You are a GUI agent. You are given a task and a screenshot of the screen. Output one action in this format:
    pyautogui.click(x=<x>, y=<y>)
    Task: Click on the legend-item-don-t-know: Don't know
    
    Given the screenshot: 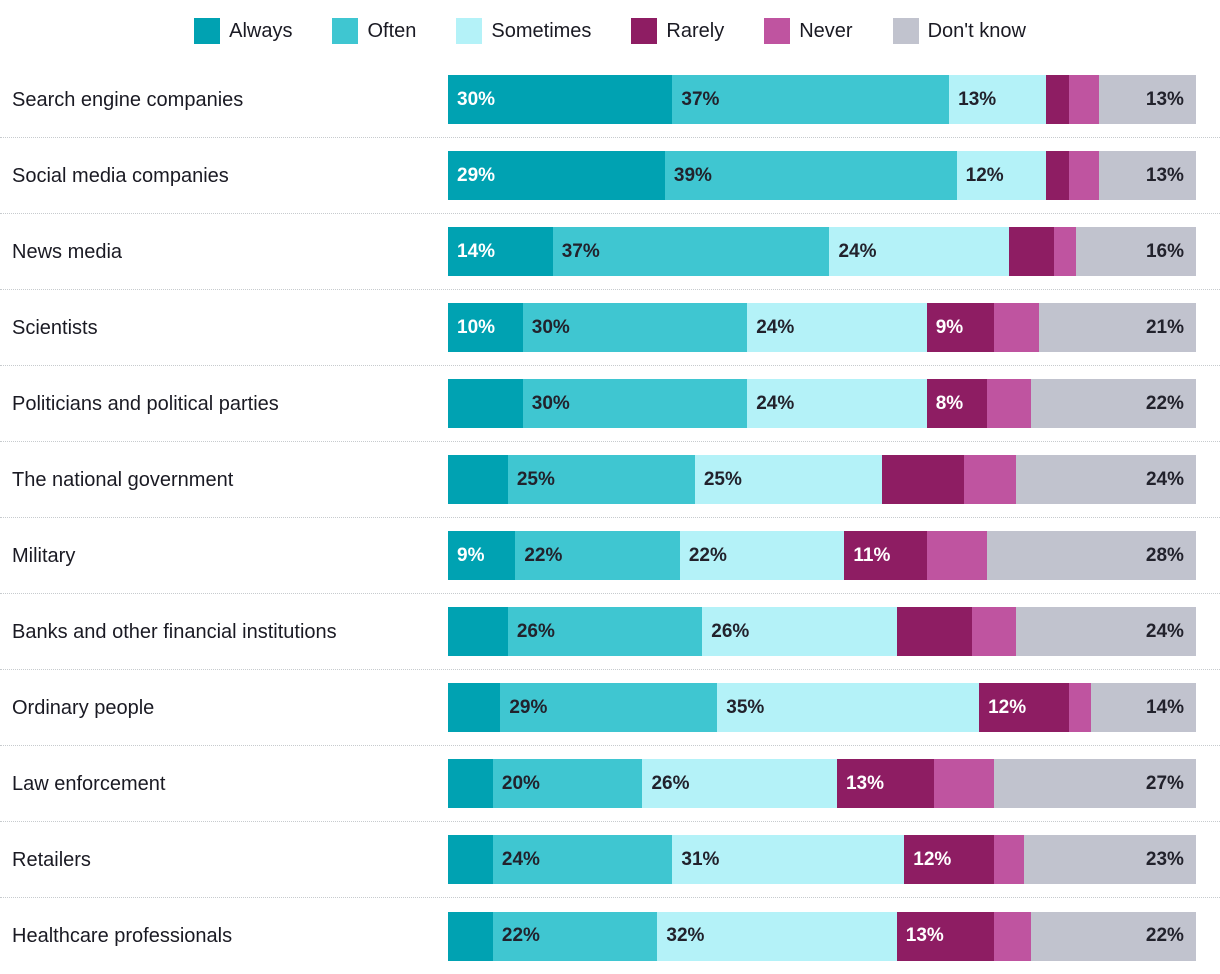 What is the action you would take?
    pyautogui.click(x=959, y=31)
    